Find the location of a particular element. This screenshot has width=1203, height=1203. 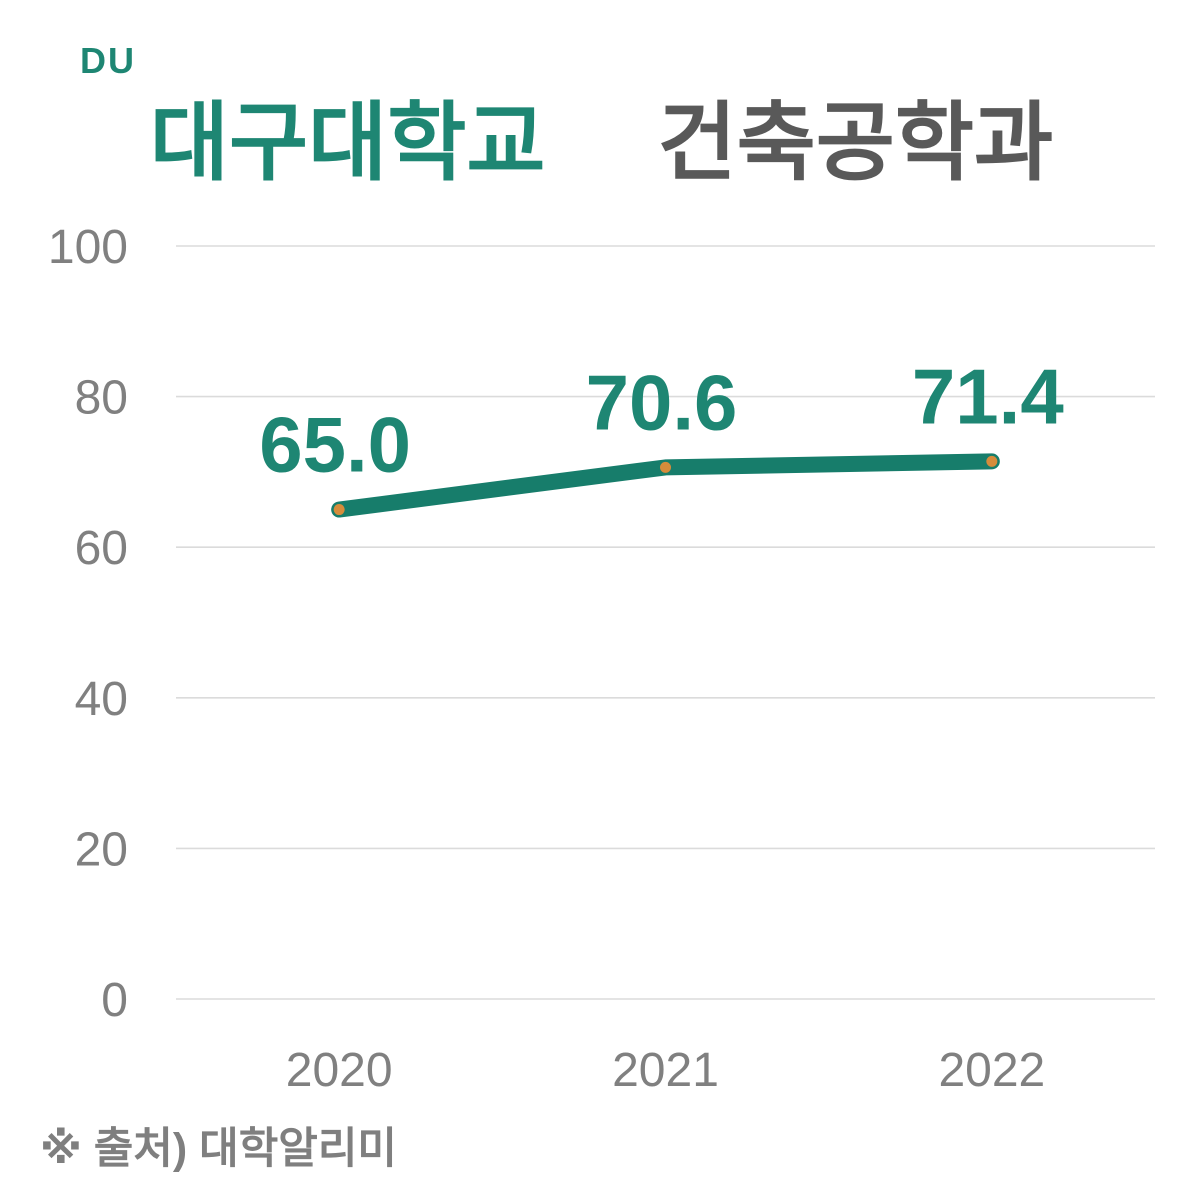

source-note: ※ 출처) 대학알리미 is located at coordinates (218, 1149).